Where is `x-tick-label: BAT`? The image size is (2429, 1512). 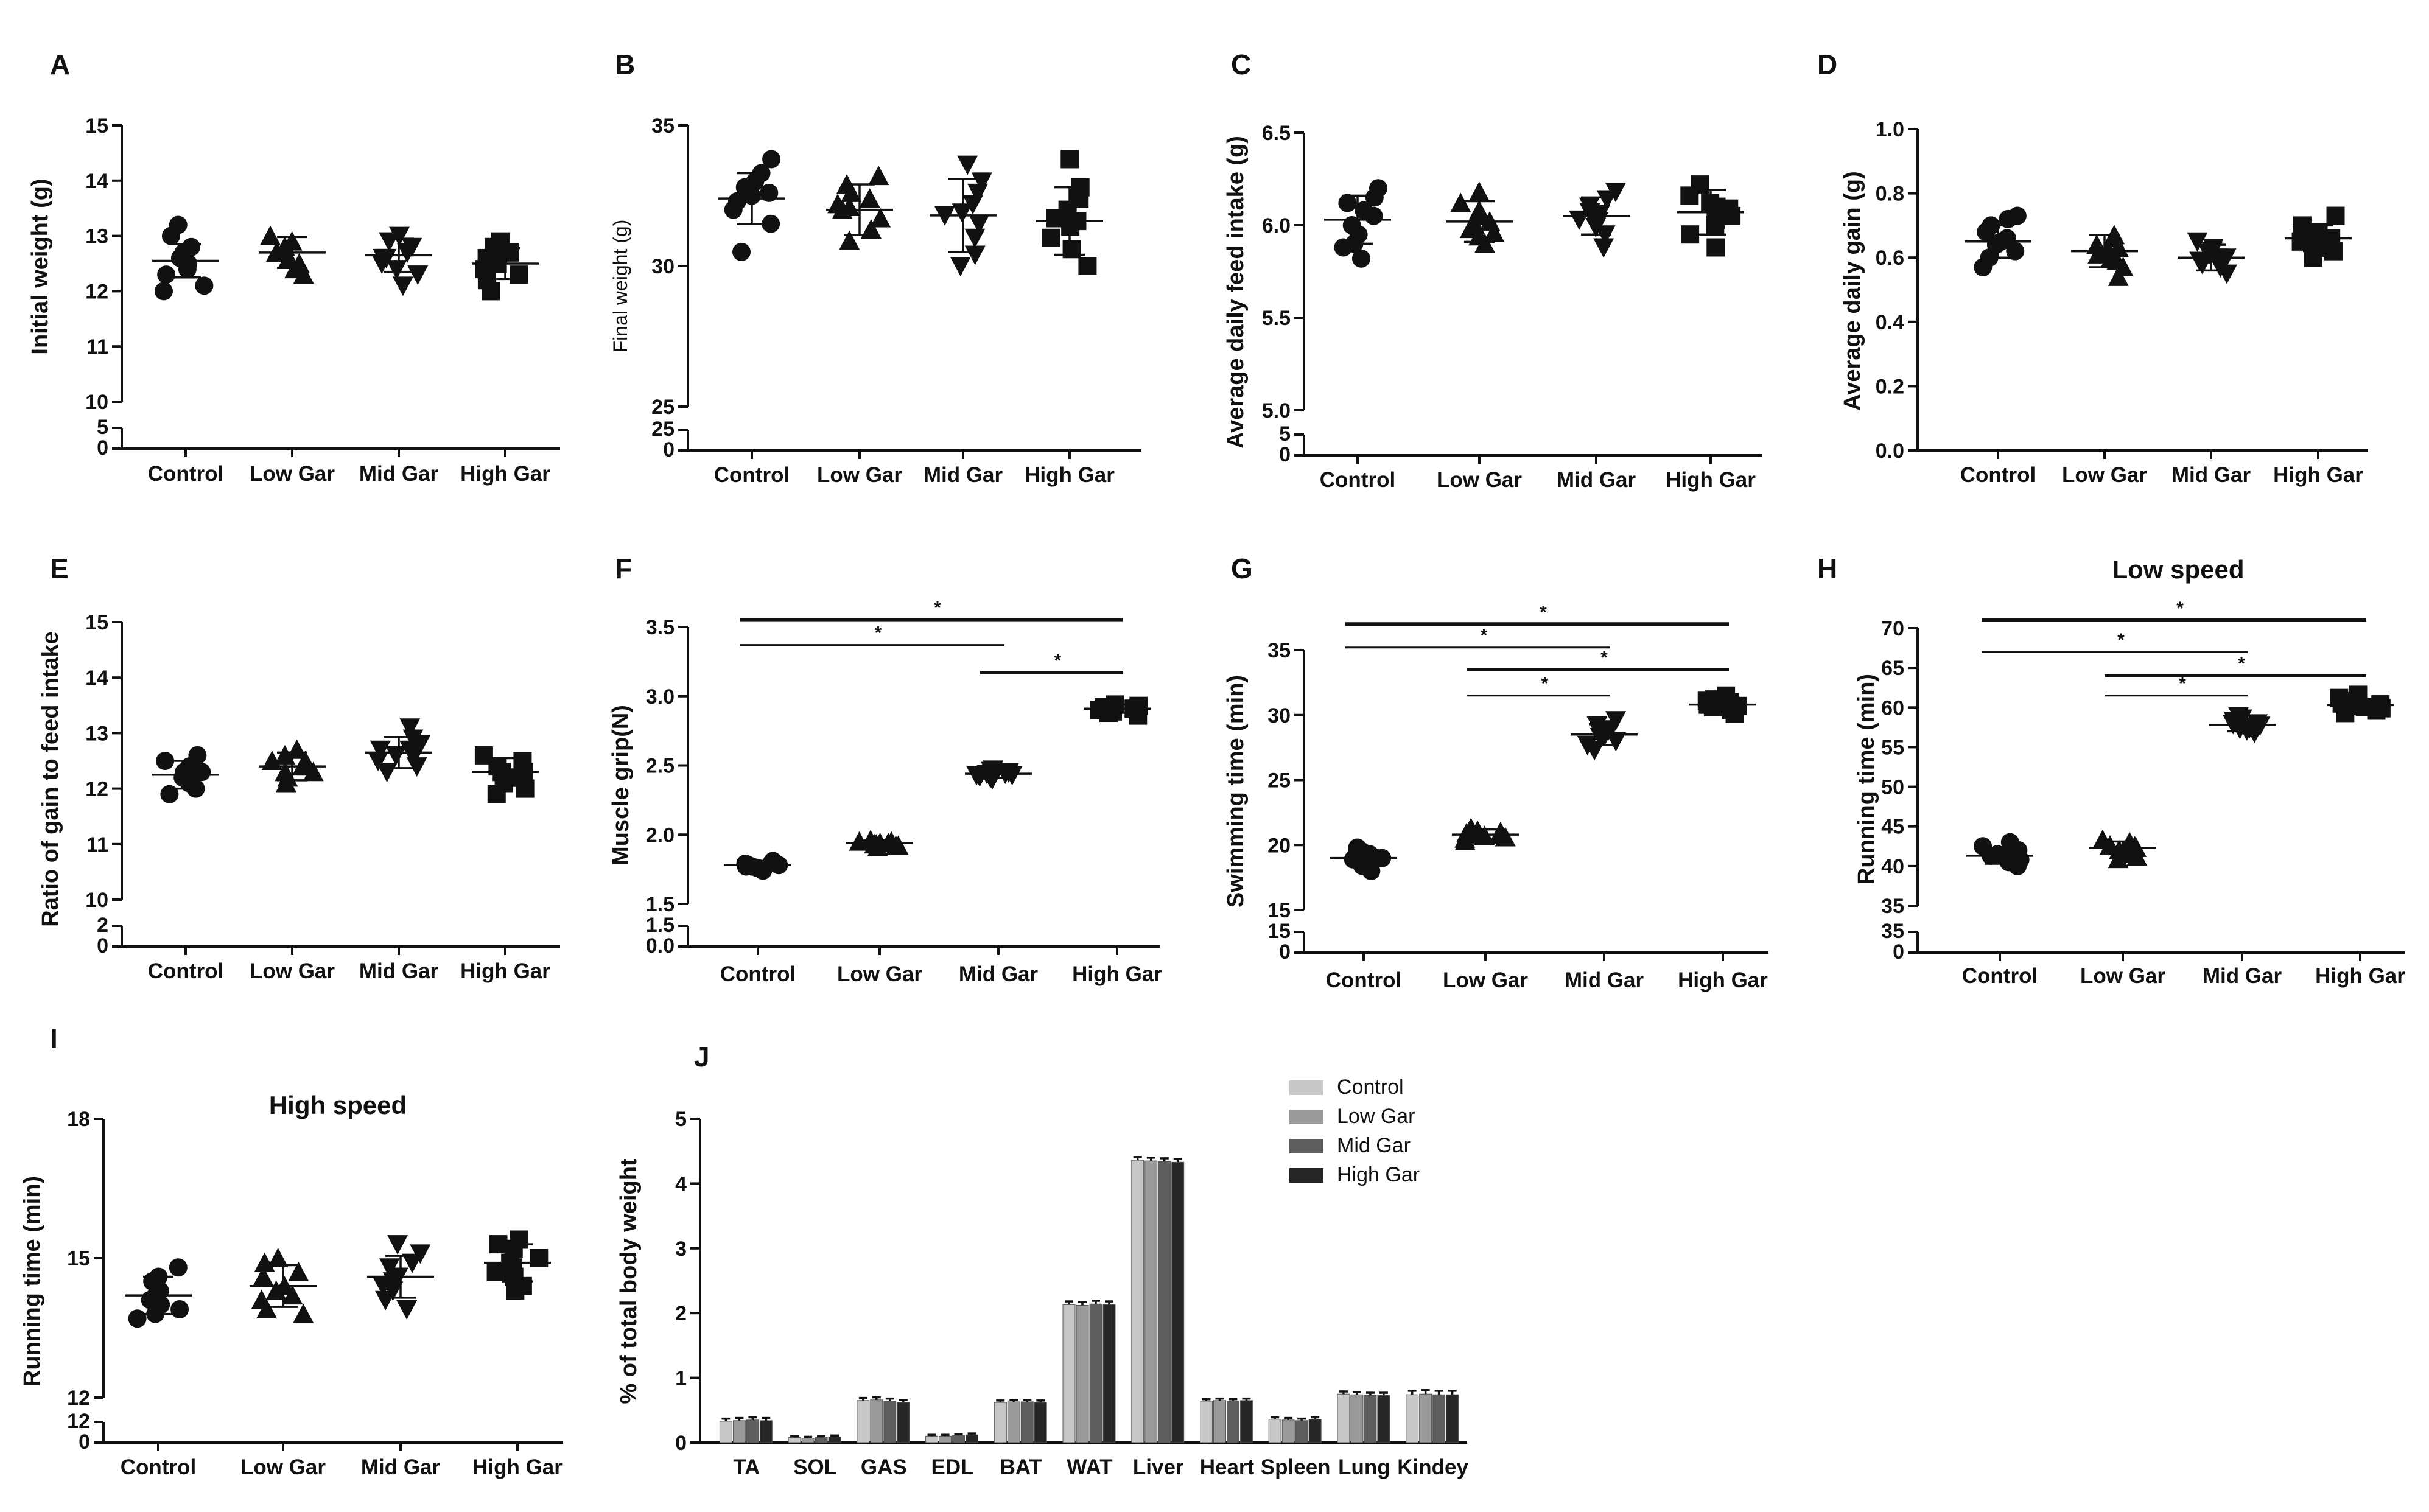 x-tick-label: BAT is located at coordinates (1021, 1467).